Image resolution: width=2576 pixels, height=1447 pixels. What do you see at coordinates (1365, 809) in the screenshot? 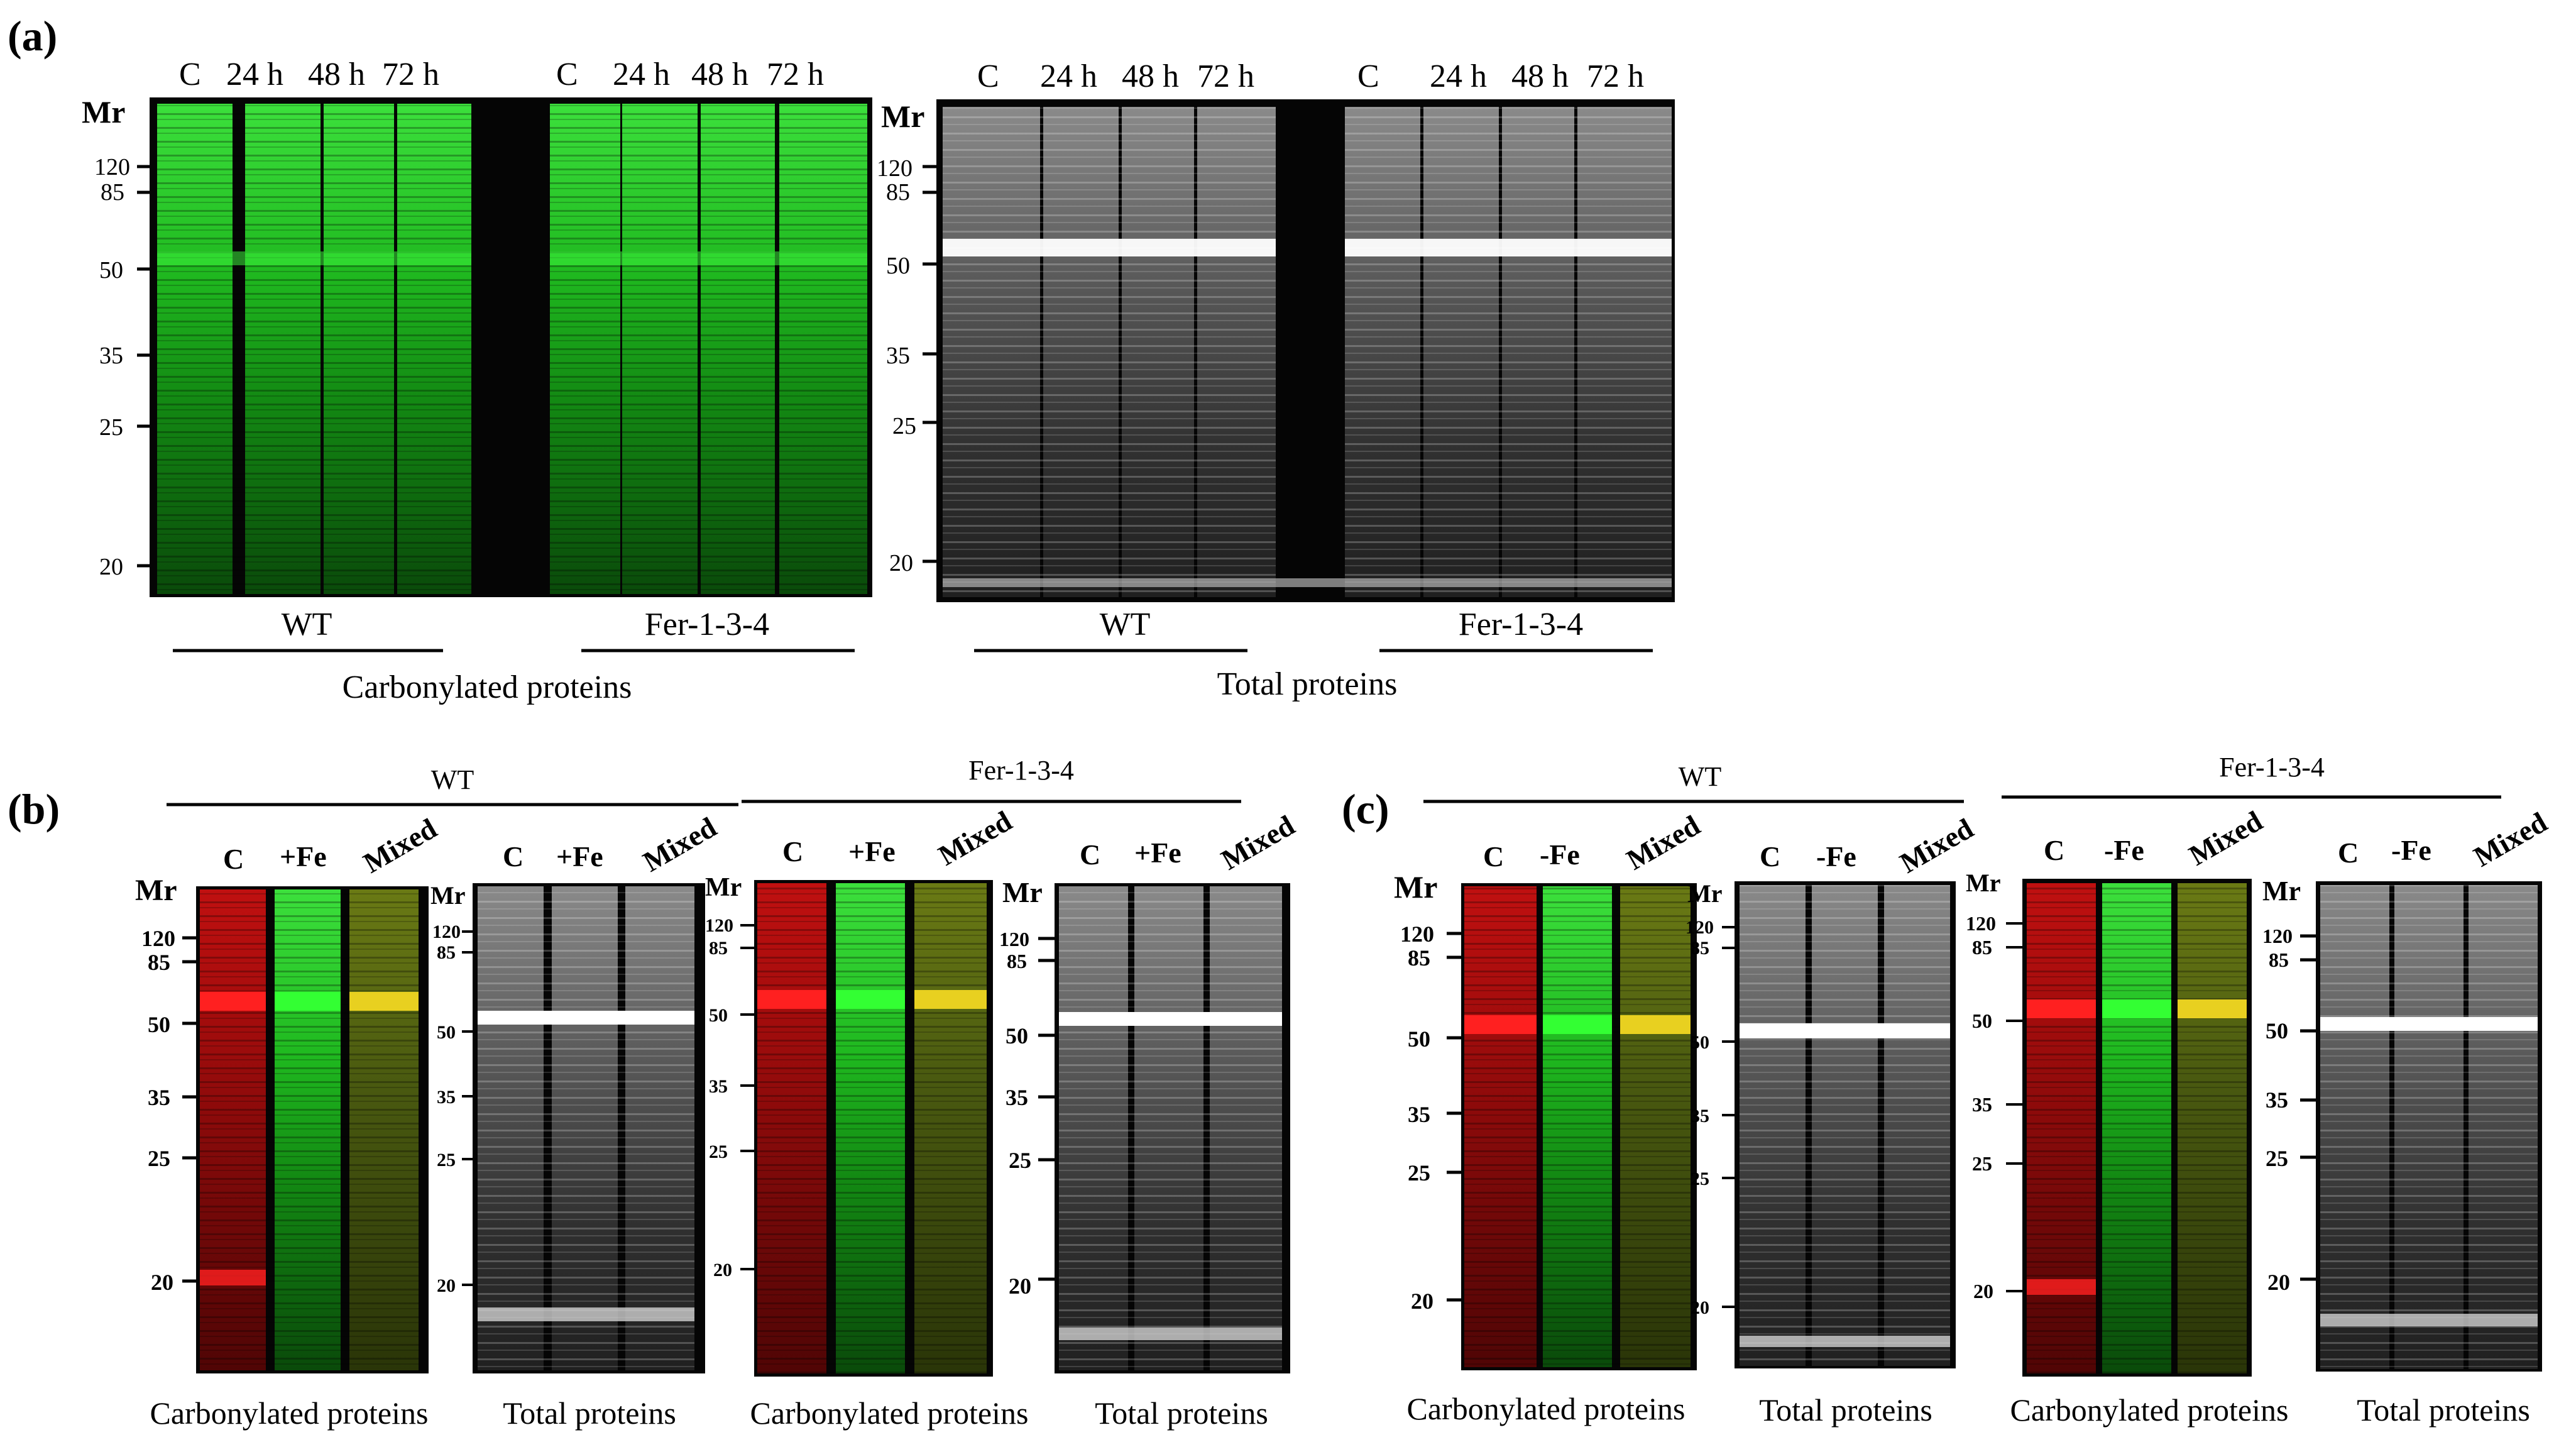
I see `panel-c-label: (c)` at bounding box center [1365, 809].